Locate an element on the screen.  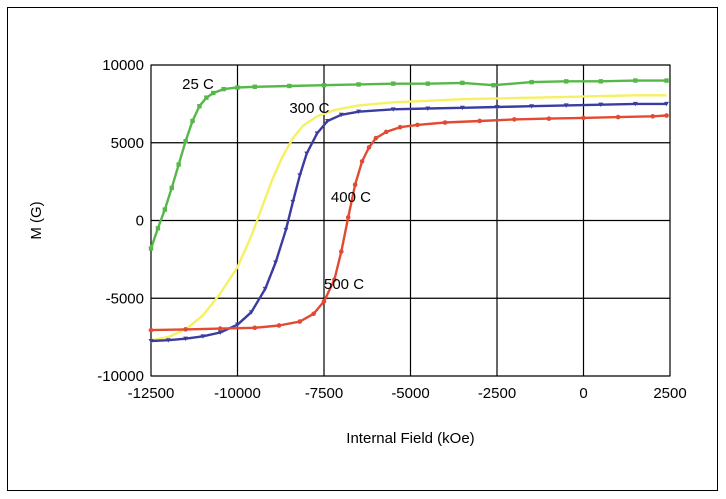
y-tick-label: 10000 is located at coordinates (123, 65).